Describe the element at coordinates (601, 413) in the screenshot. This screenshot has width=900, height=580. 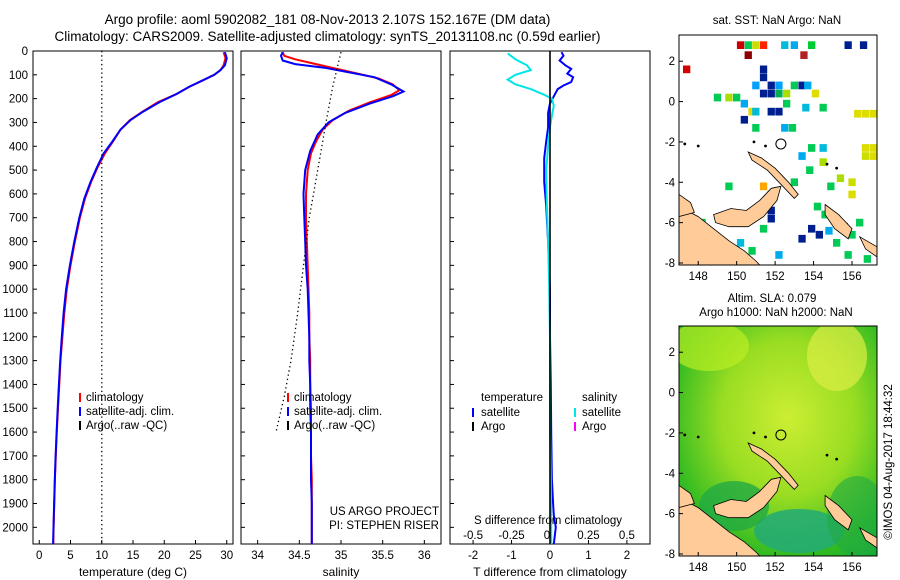
I see `legend-label: satellite` at that location.